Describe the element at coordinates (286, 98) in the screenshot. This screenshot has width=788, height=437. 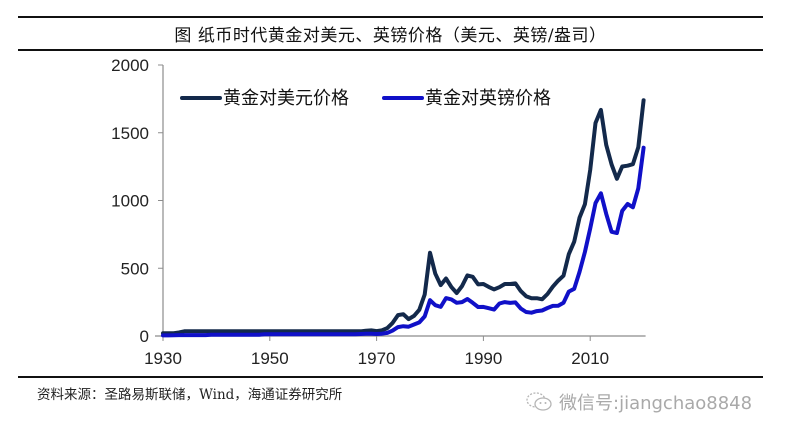
I see `legend-label: 黄金对美元价格` at that location.